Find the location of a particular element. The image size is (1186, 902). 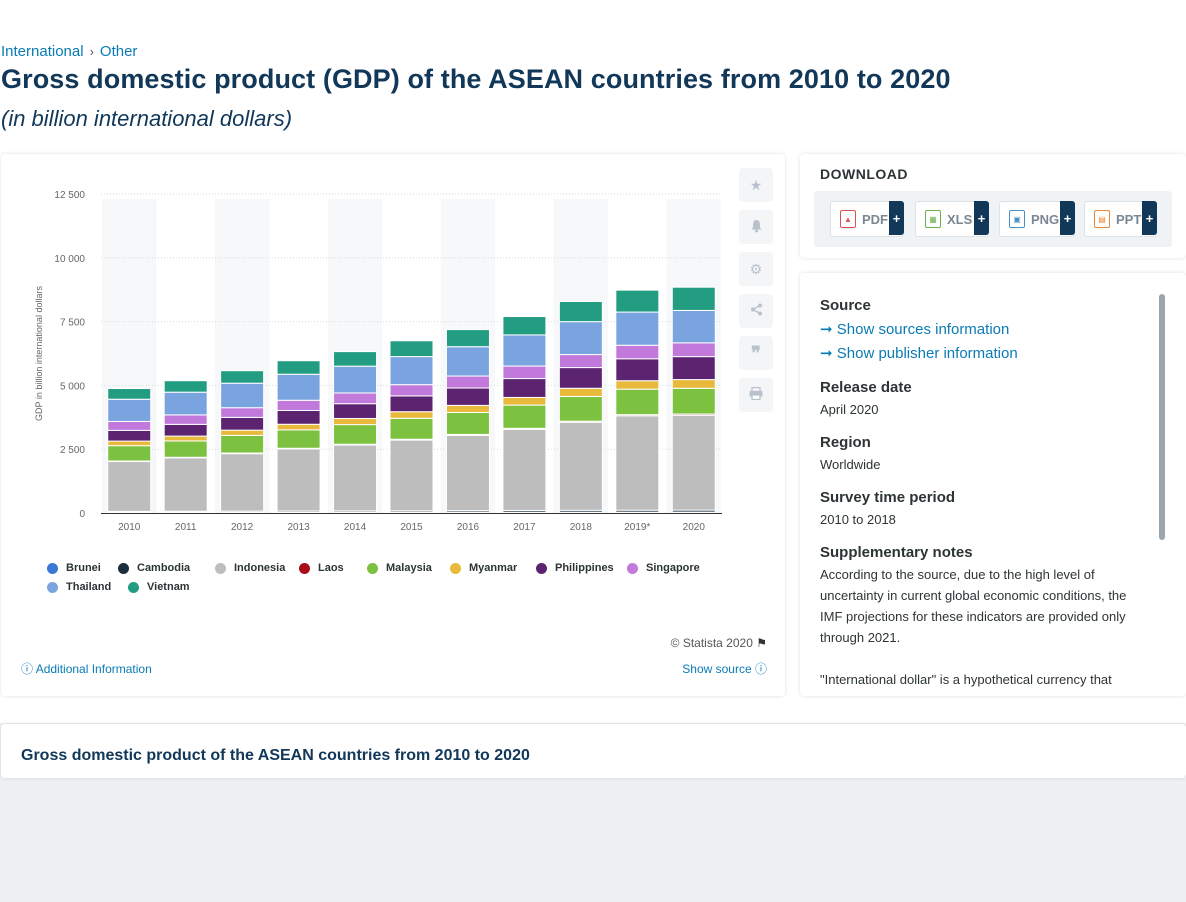

legend-item-indonesia: Indonesia is located at coordinates (250, 568).